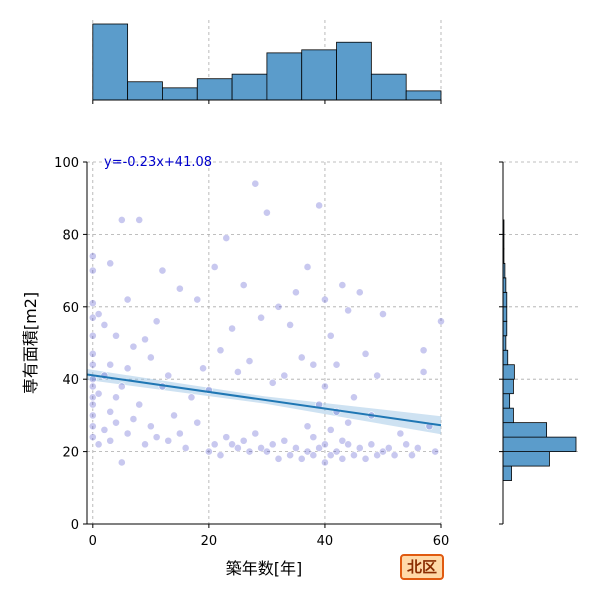  I want to click on x-axis-title: 築年数[年], so click(264, 568).